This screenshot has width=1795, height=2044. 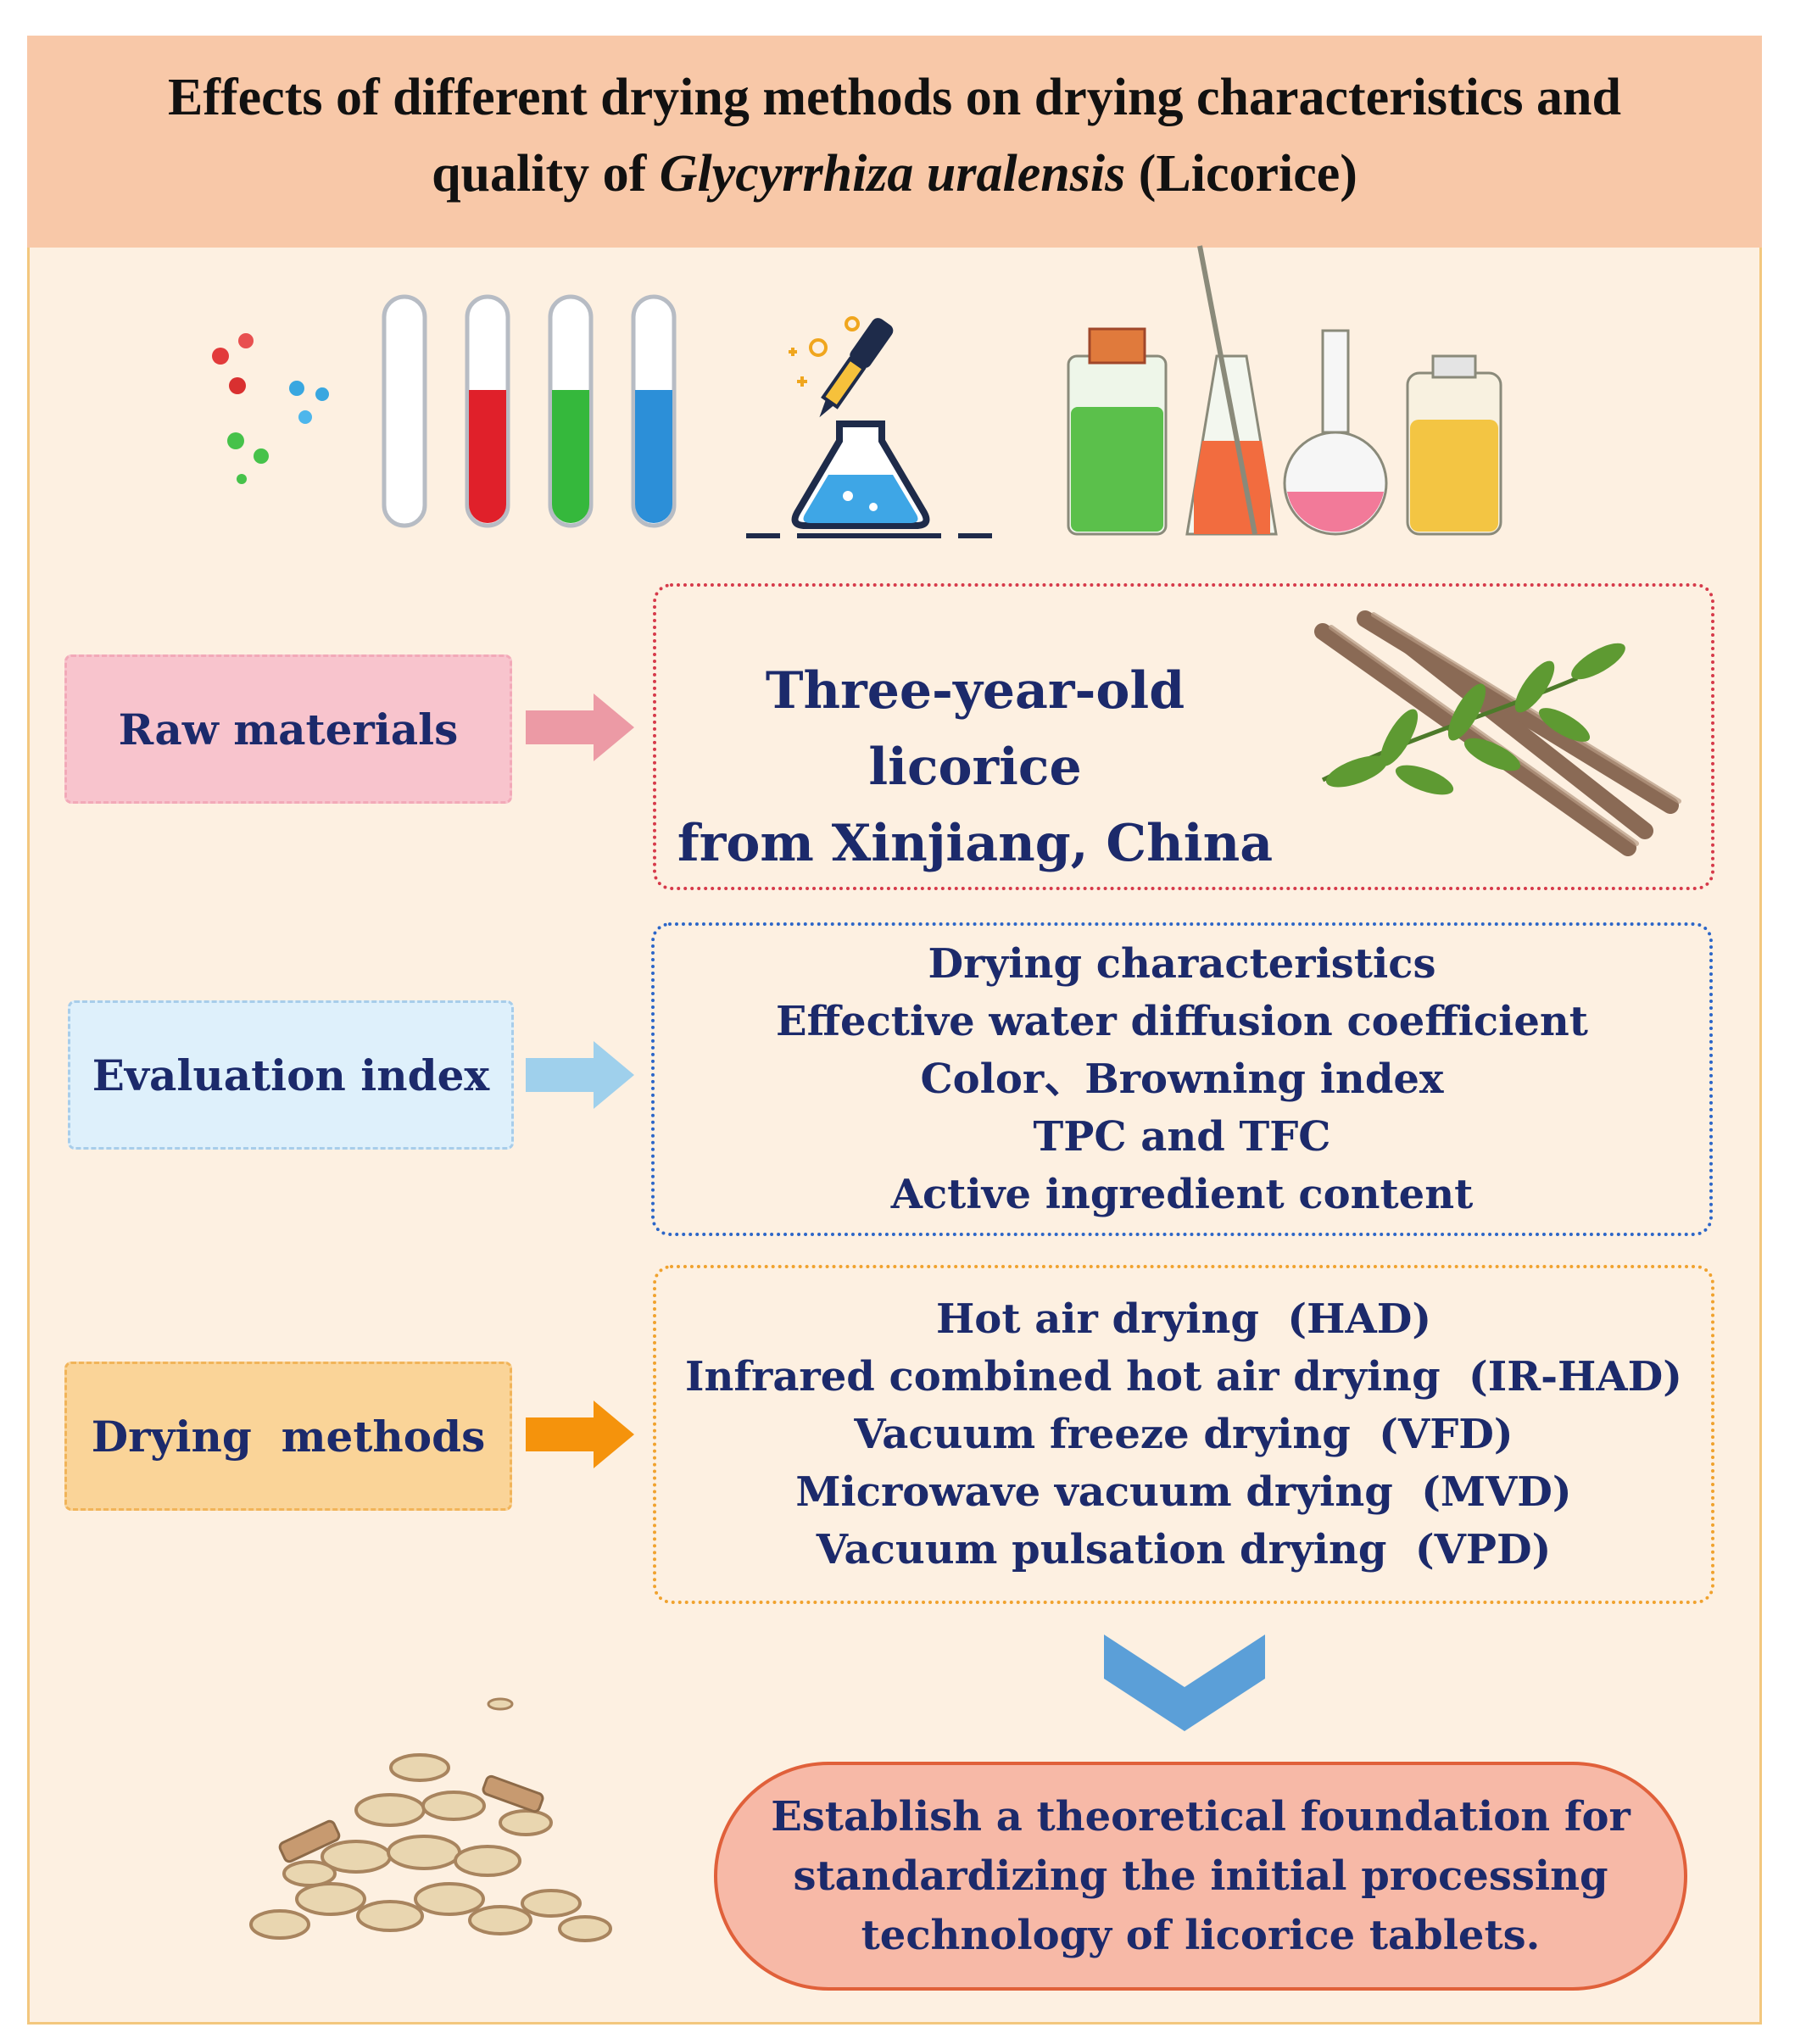 I want to click on evaluation-item: Color、Browning index, so click(x=1182, y=1079).